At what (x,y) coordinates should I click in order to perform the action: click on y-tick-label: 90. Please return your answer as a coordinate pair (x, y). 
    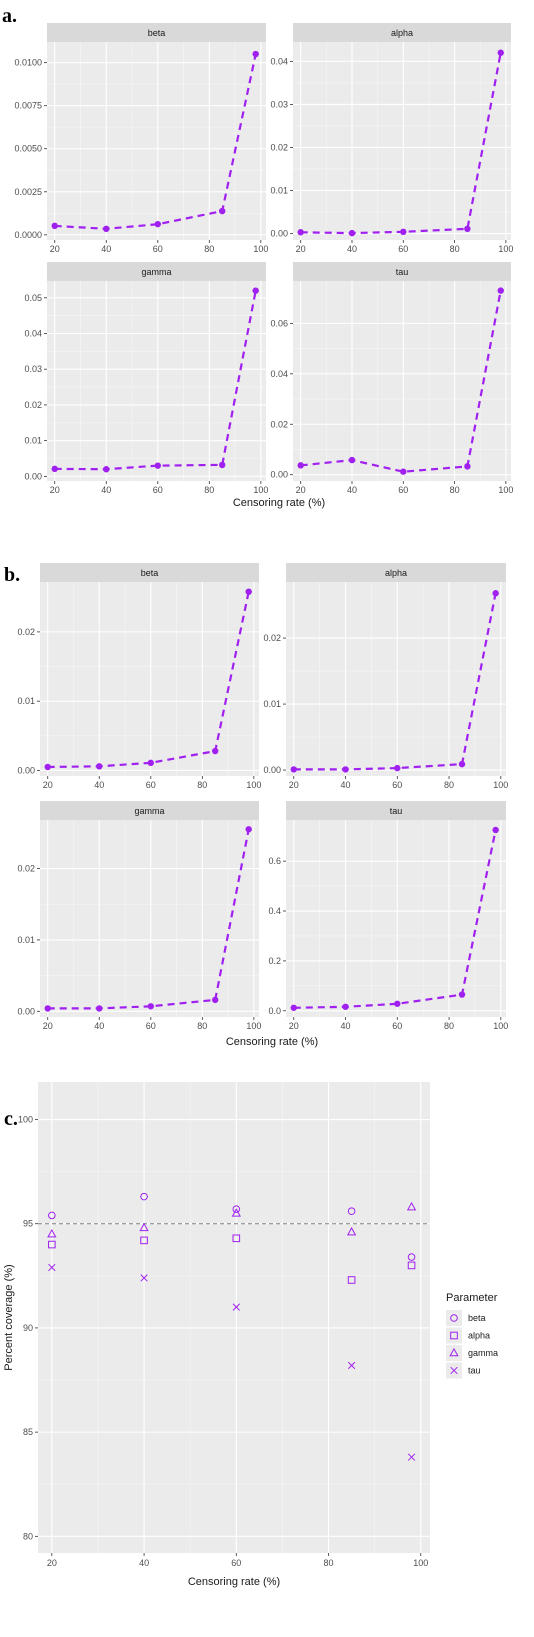
    Looking at the image, I should click on (28, 1328).